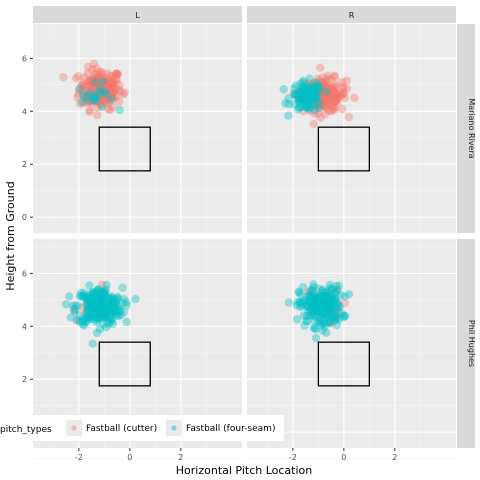 Image resolution: width=480 pixels, height=480 pixels. Describe the element at coordinates (174, 428) in the screenshot. I see `legend-key-four-seam` at that location.